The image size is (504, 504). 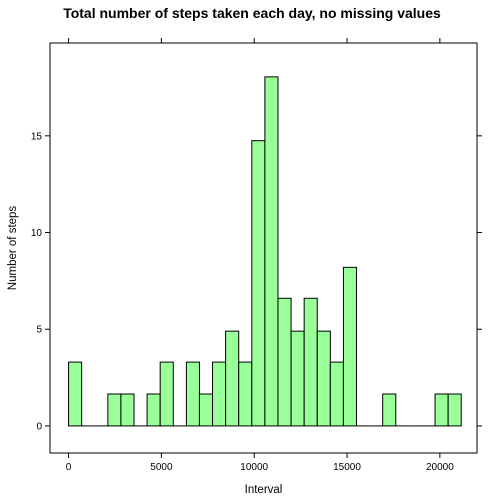 I want to click on x-tick-label: 15000, so click(x=347, y=467).